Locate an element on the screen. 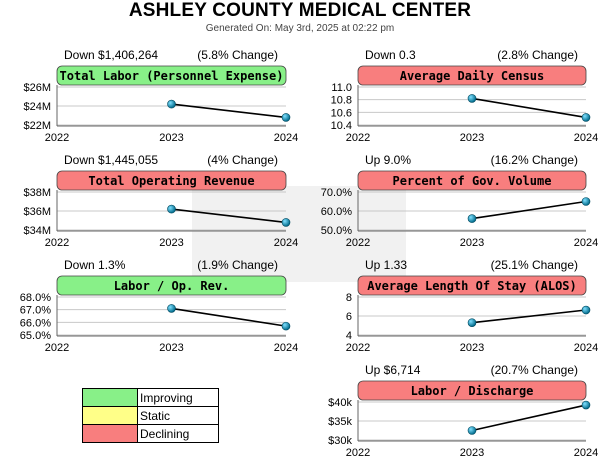 The image size is (600, 465). legend-row-static: Static is located at coordinates (150, 415).